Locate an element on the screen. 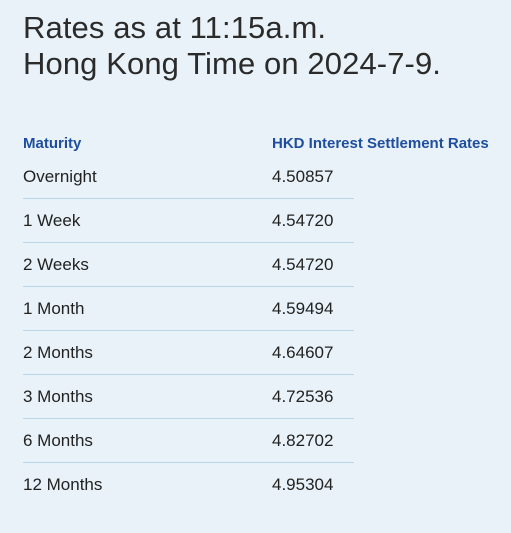  column-header-maturity: Maturity is located at coordinates (52, 143).